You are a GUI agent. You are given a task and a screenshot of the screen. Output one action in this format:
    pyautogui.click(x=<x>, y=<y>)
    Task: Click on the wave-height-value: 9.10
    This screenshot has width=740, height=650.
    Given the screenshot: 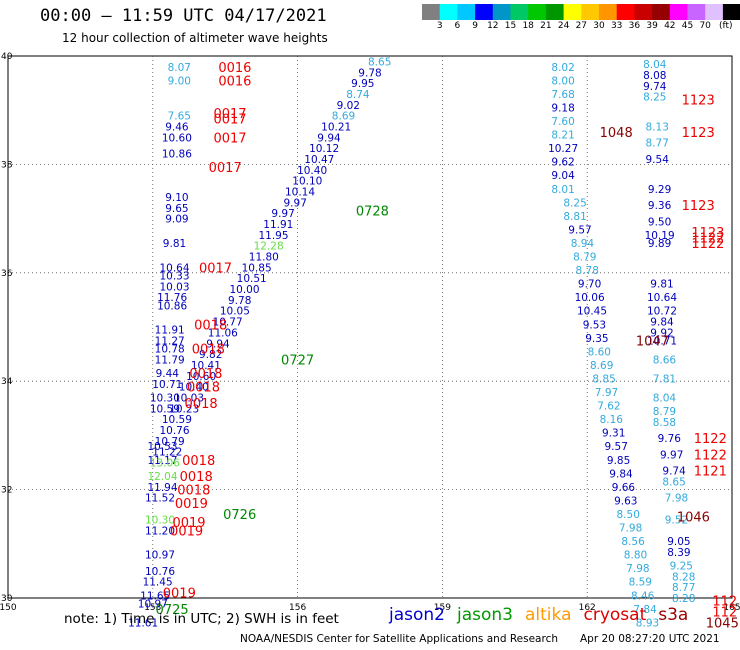 What is the action you would take?
    pyautogui.click(x=176, y=198)
    